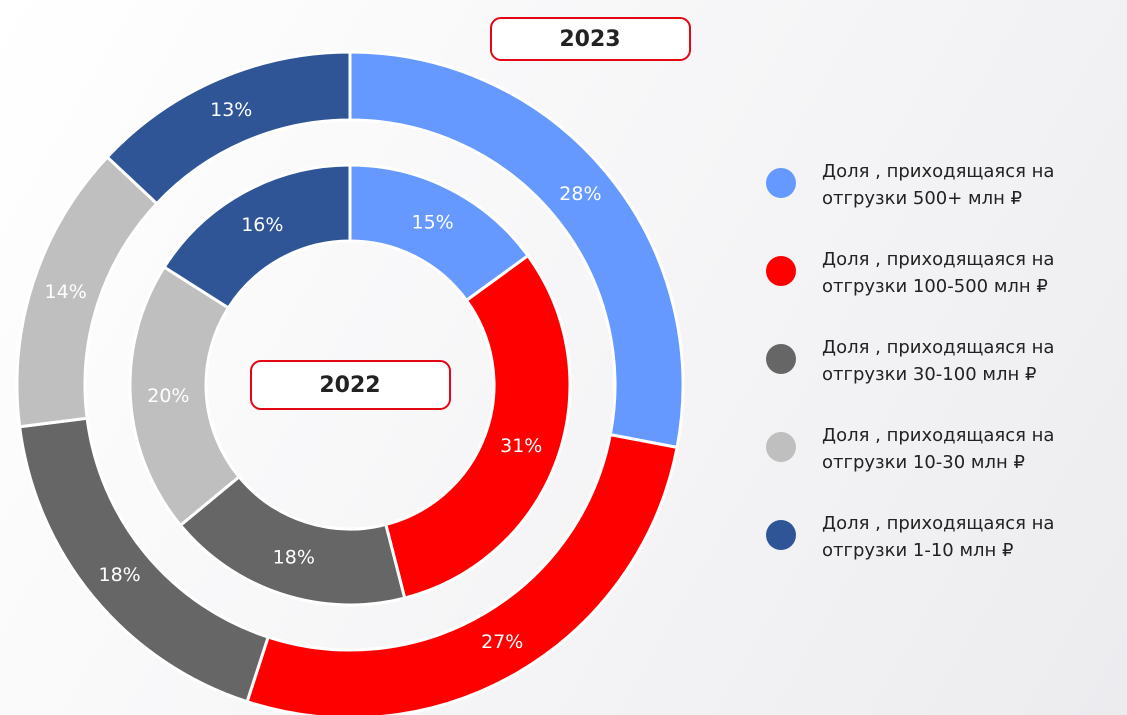  I want to click on slice-label: 27%, so click(502, 642).